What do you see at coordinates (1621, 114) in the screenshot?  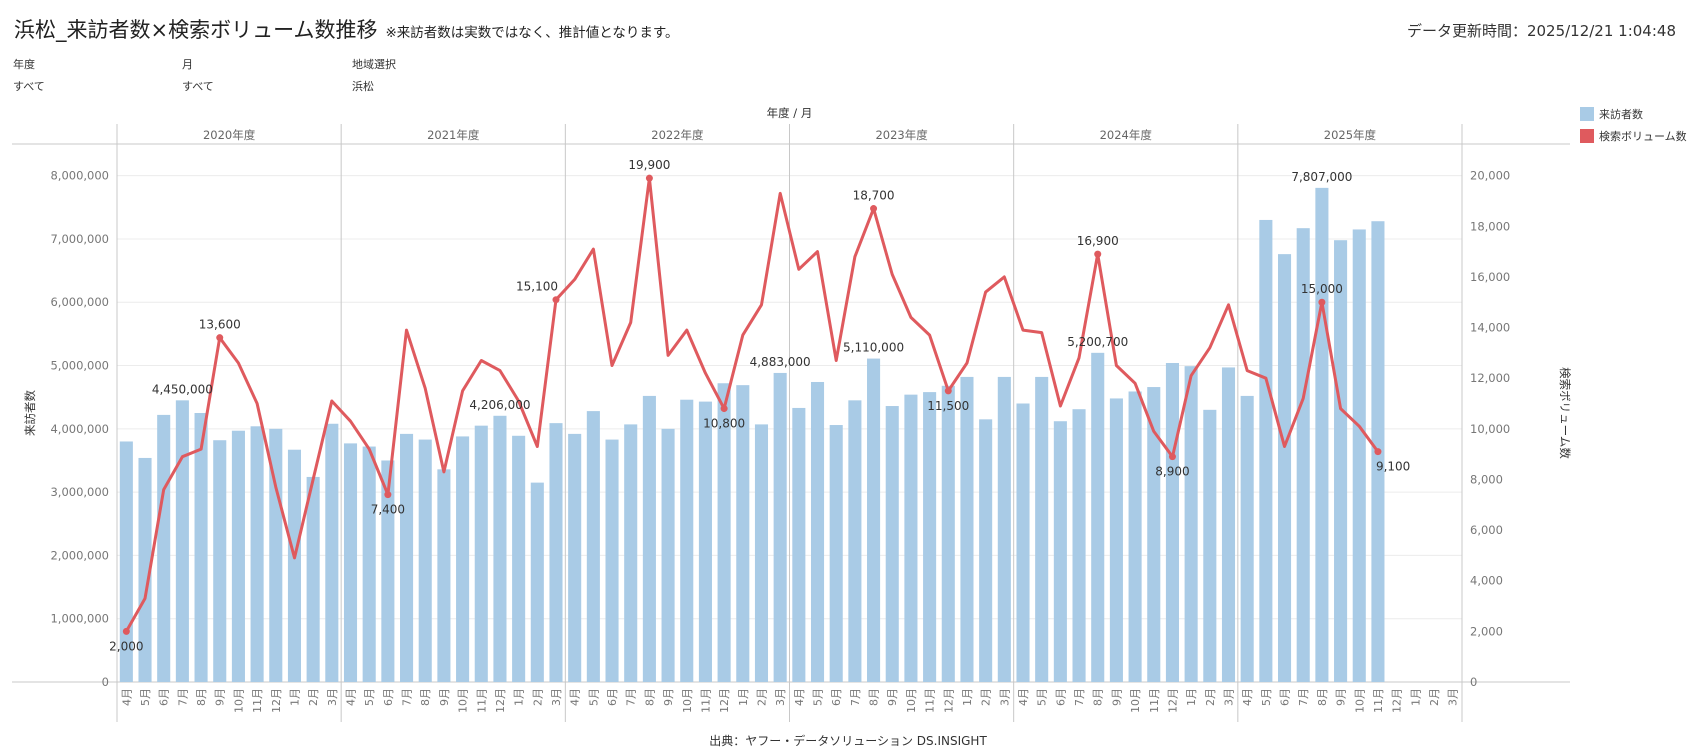 I see `legend-label: 来訪者数` at bounding box center [1621, 114].